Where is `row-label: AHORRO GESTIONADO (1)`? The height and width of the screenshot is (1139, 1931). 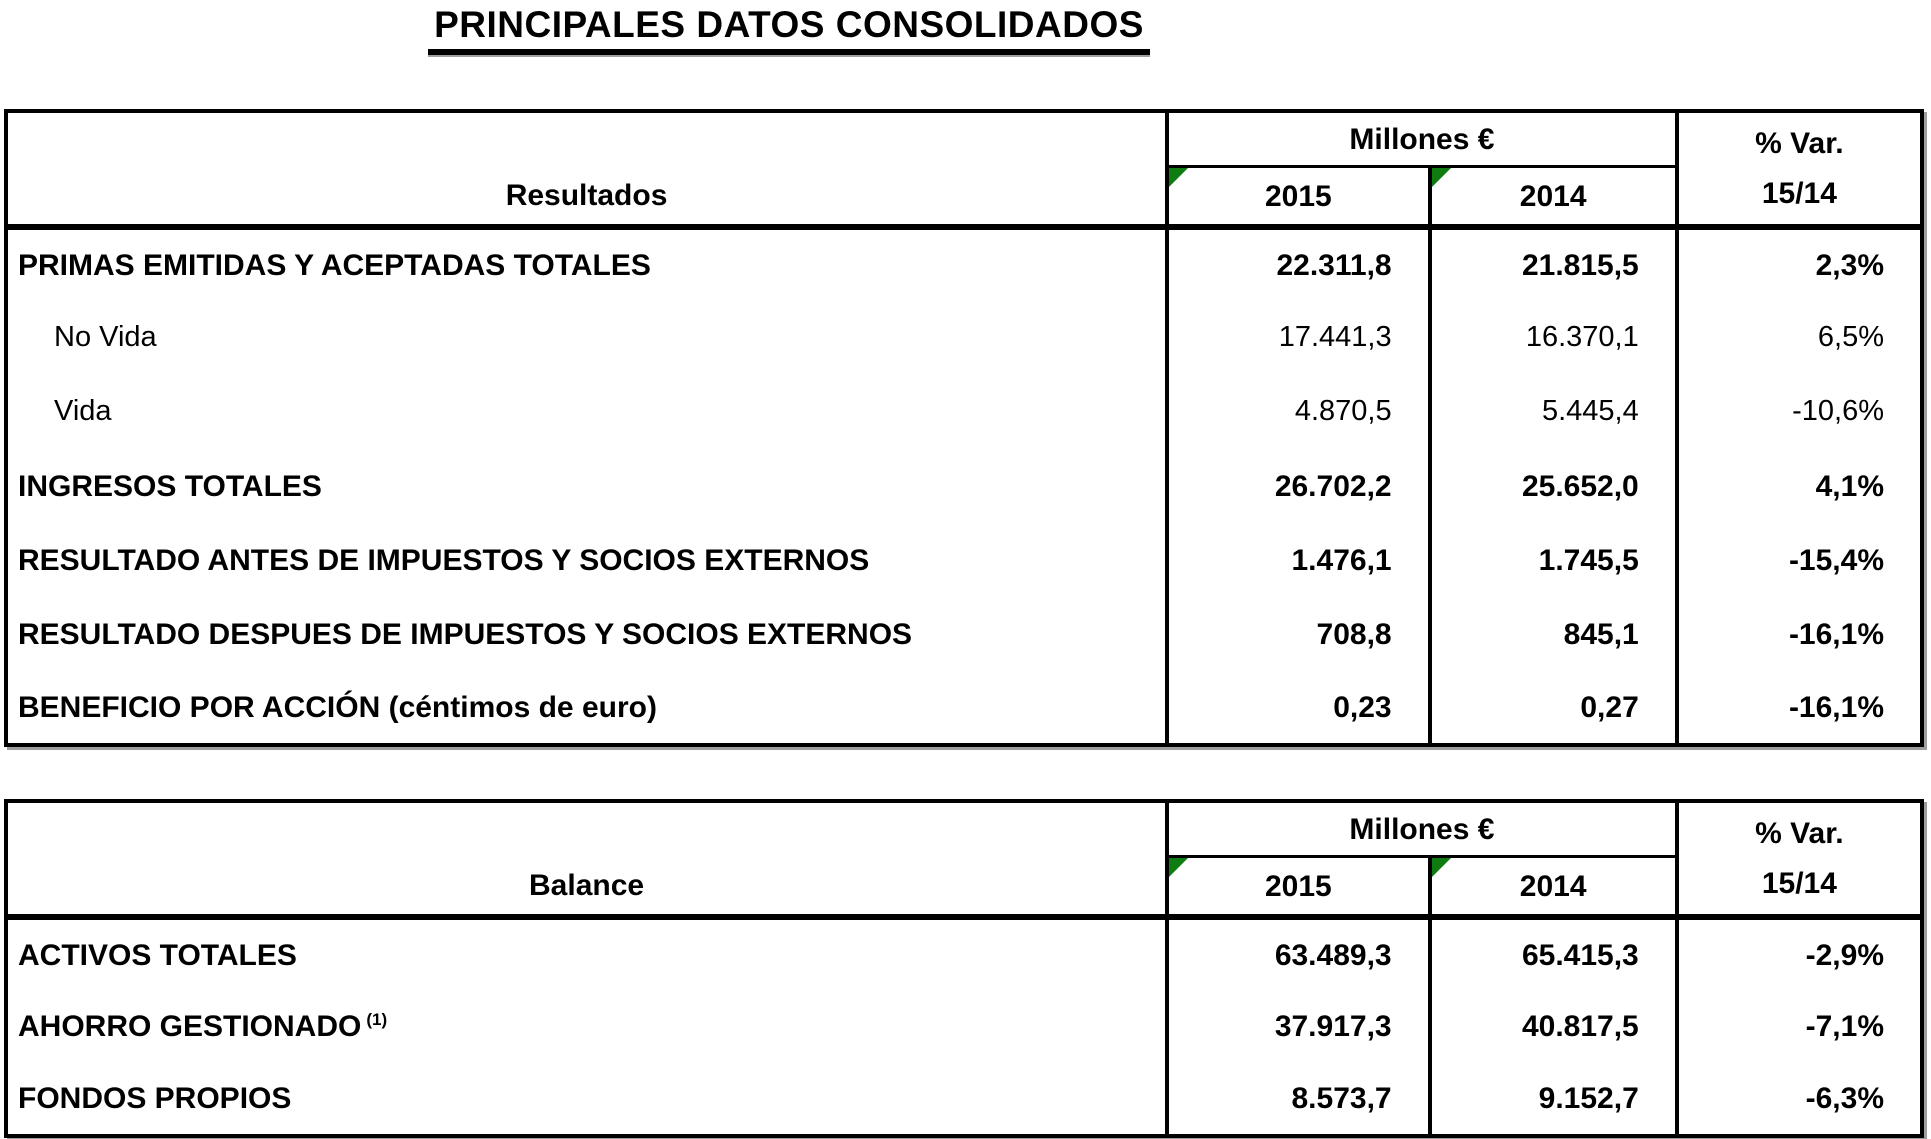 row-label: AHORRO GESTIONADO (1) is located at coordinates (588, 1026).